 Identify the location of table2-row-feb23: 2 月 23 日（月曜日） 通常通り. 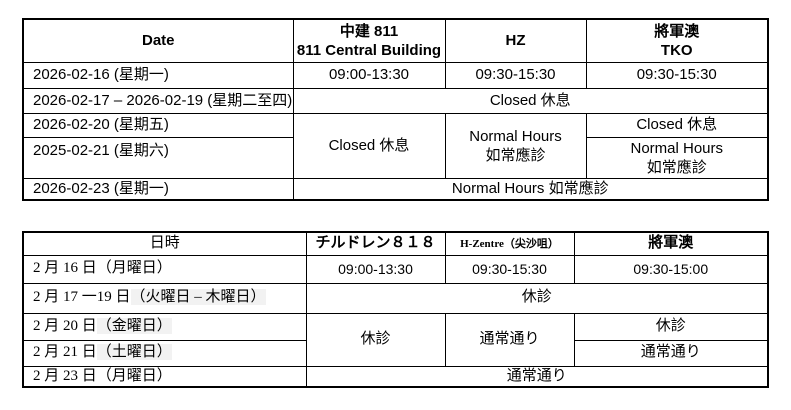
(395, 376).